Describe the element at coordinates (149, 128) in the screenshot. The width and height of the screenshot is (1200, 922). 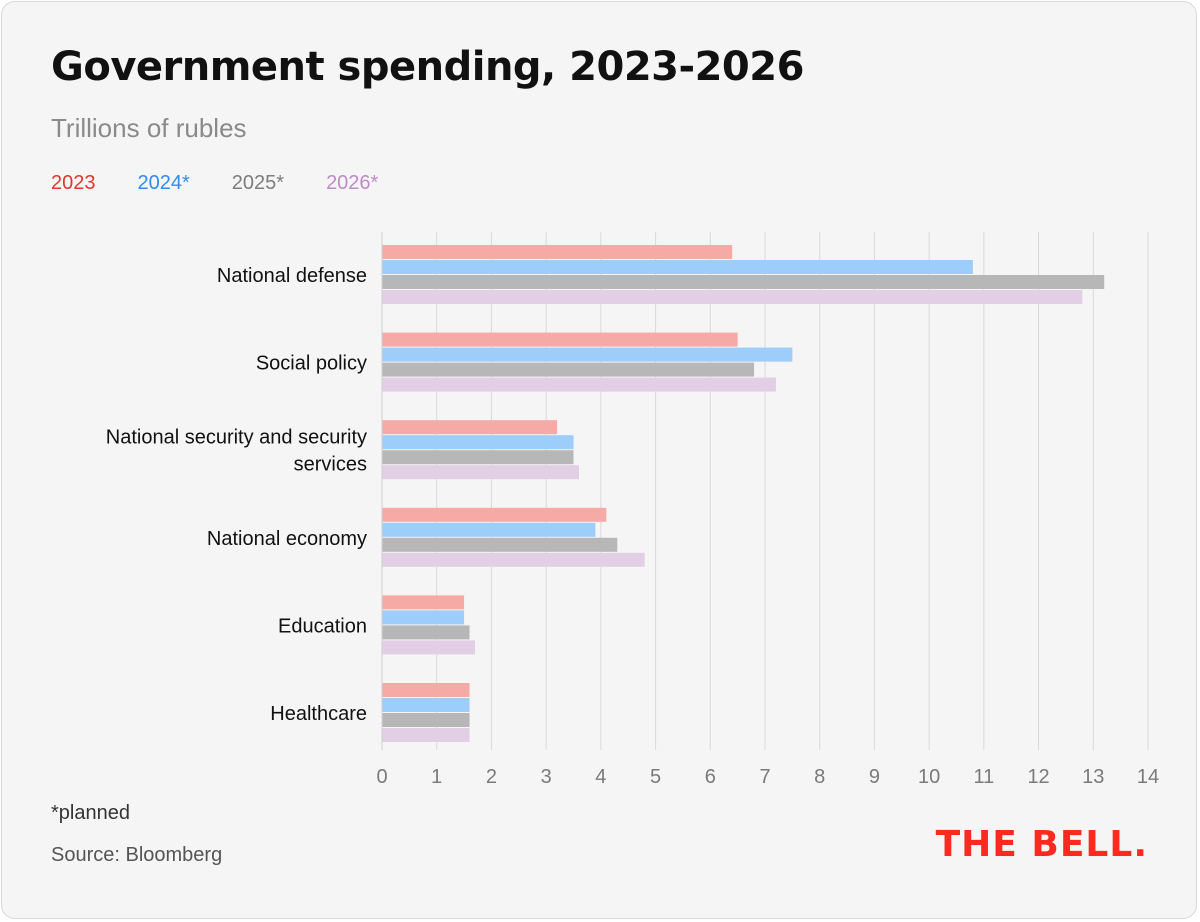
I see `chart-subtitle: Trillions of rubles` at that location.